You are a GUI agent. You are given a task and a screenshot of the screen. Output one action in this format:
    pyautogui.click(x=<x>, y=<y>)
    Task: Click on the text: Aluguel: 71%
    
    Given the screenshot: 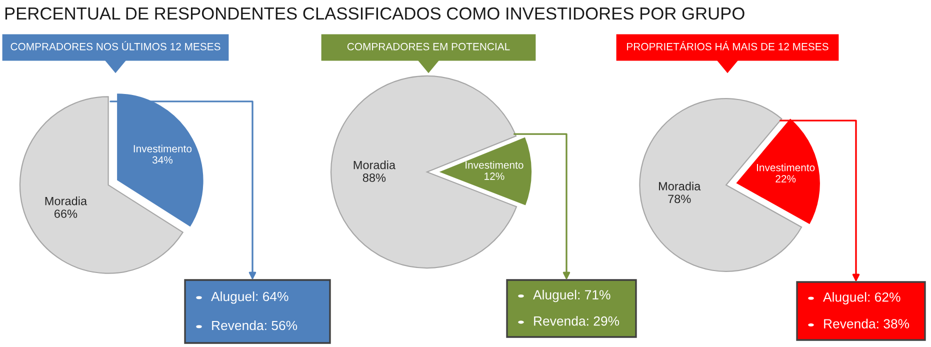 What is the action you would take?
    pyautogui.click(x=571, y=296)
    